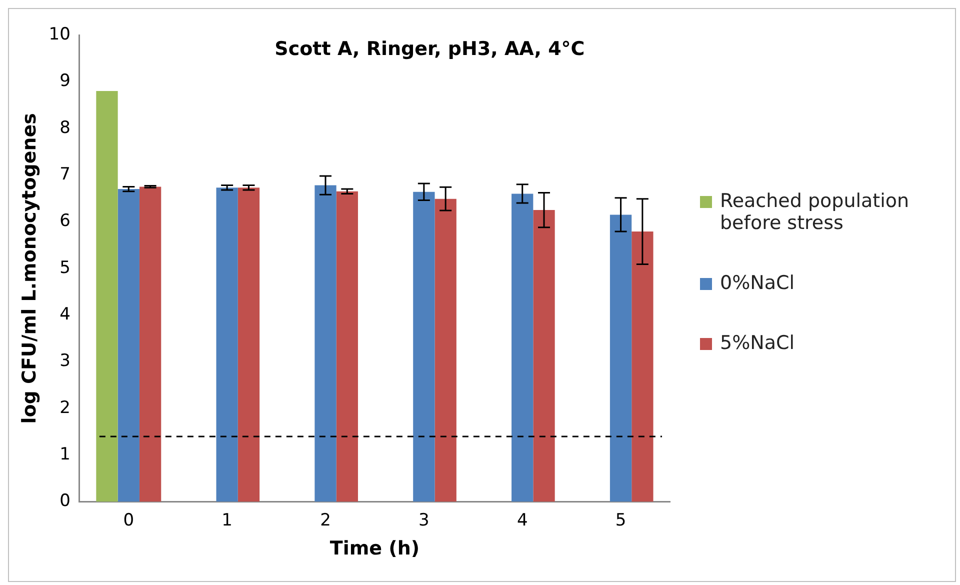  Describe the element at coordinates (65, 454) in the screenshot. I see `y-tick-label: 1` at that location.